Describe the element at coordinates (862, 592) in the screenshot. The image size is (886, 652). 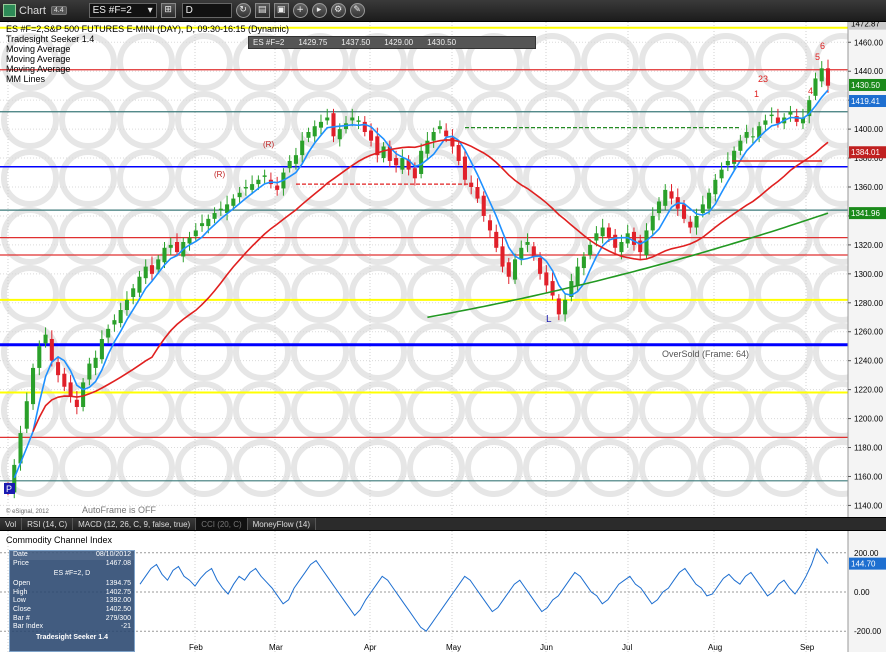
I see `cci-tick-label: 0.00` at that location.